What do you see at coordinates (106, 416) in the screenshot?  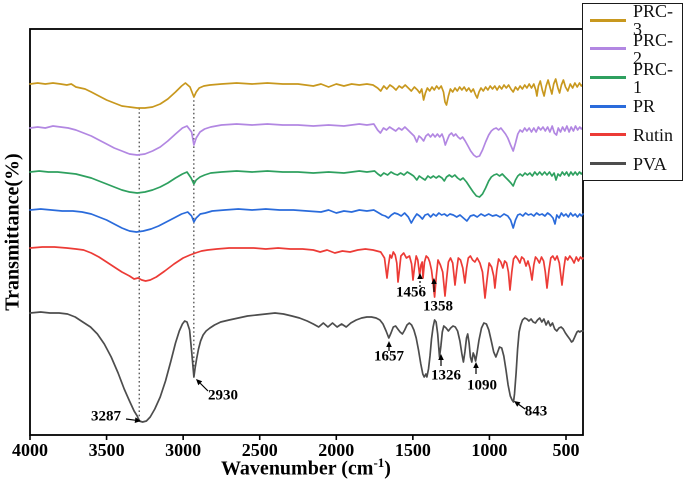 I see `annotation-label-3287: 3287` at bounding box center [106, 416].